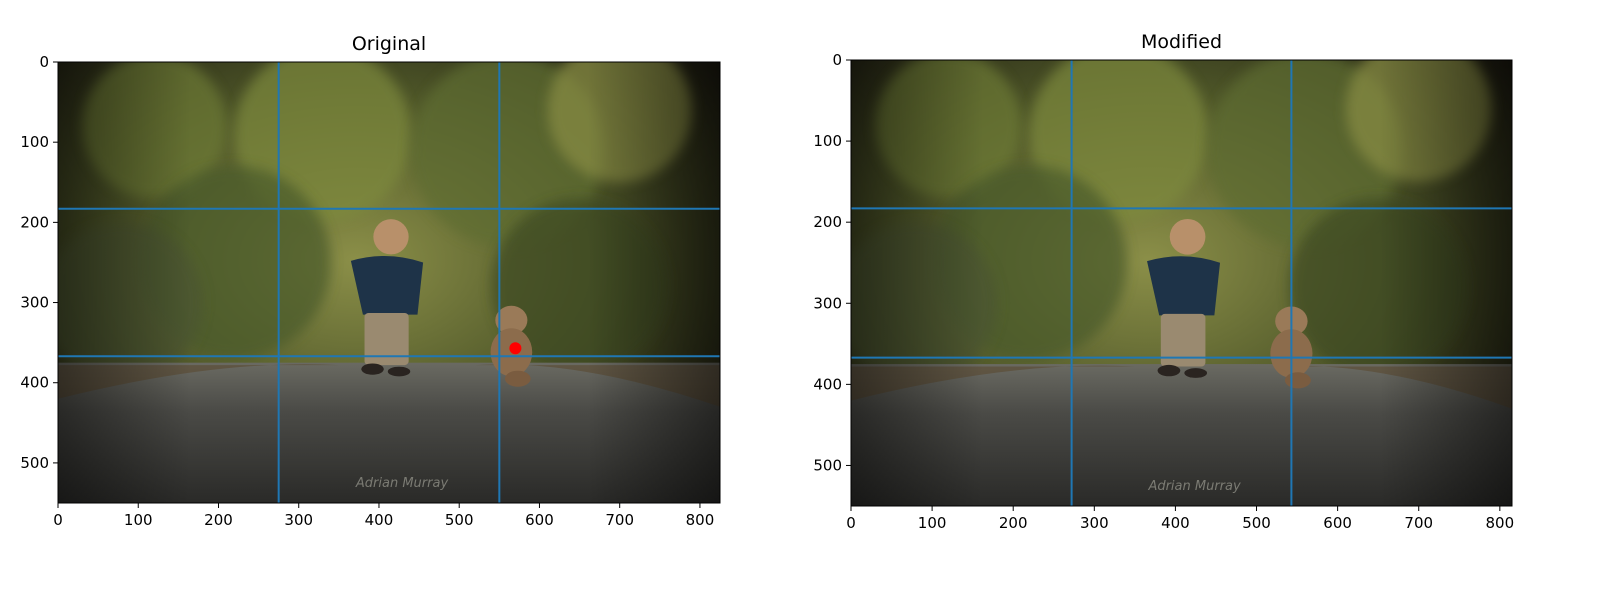  I want to click on subplot-title: Modified, so click(1181, 42).